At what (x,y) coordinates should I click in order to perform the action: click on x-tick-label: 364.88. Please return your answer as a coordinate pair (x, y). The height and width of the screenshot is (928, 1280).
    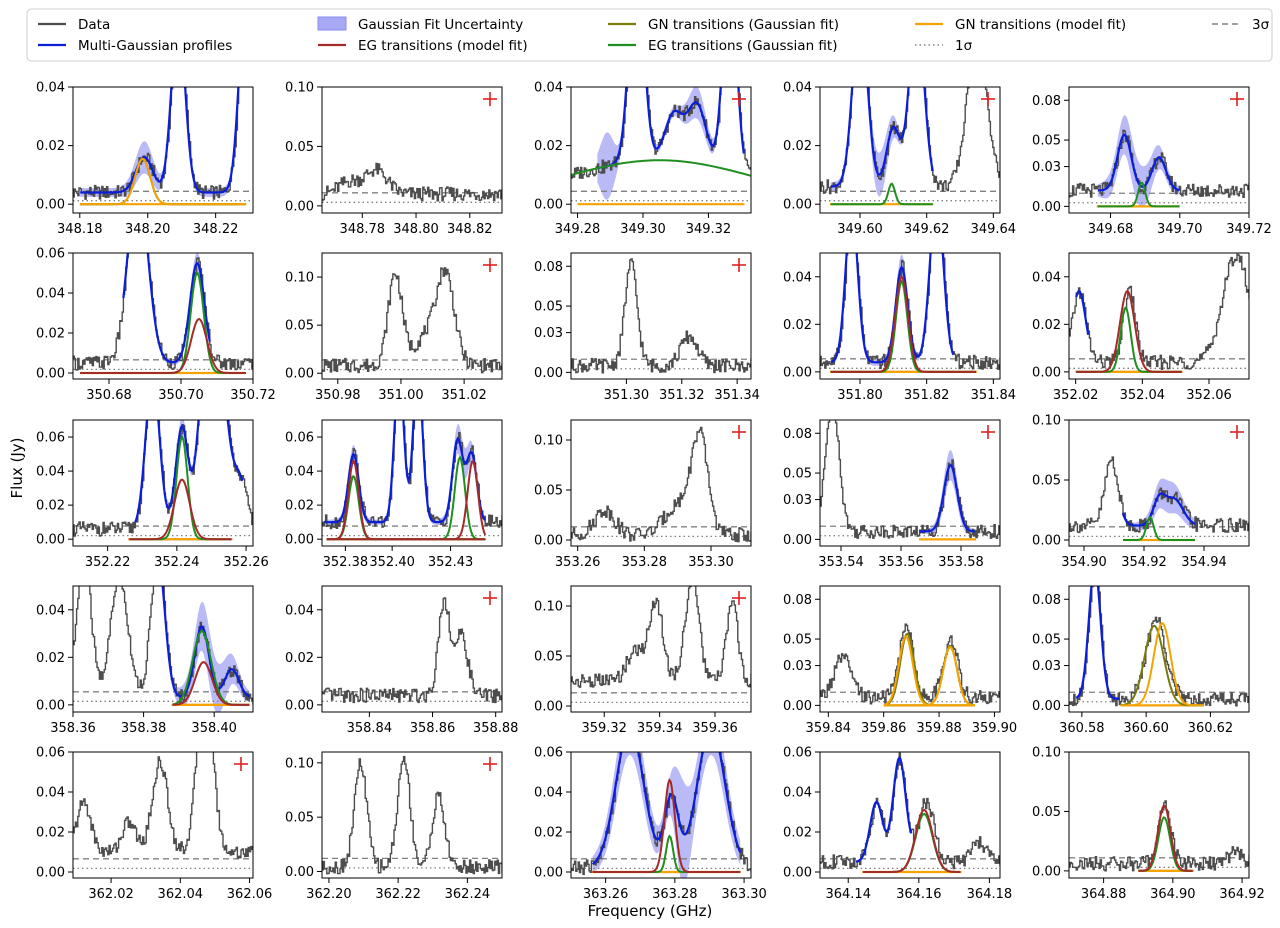
    Looking at the image, I should click on (1104, 894).